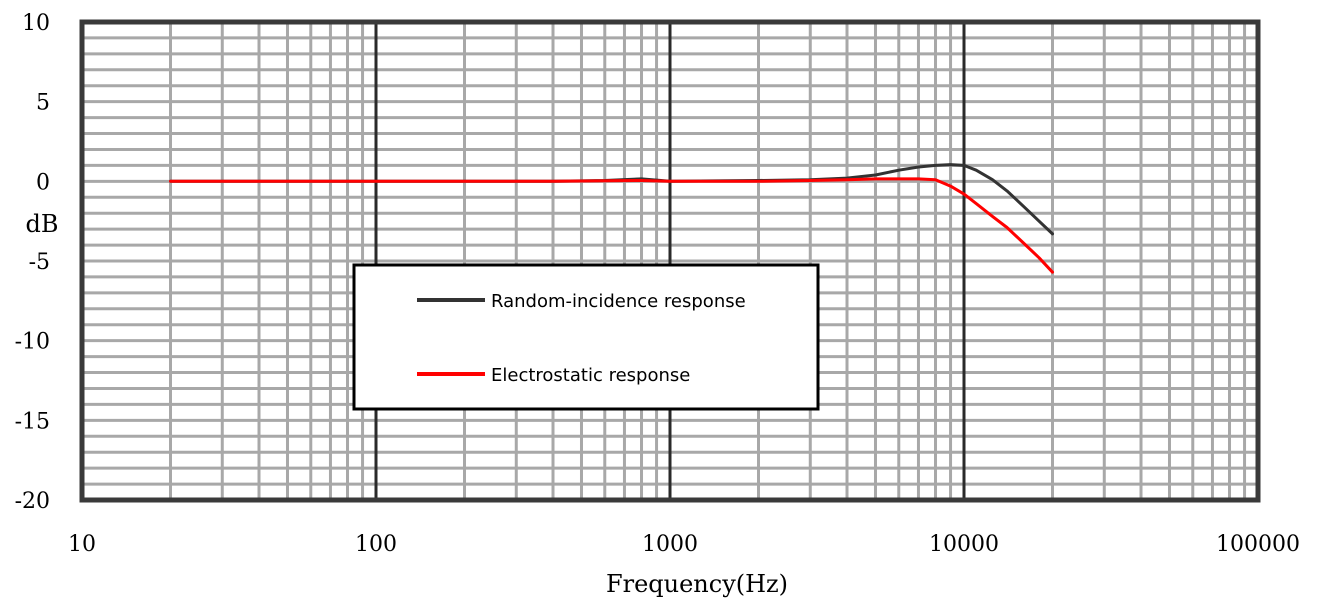 Image resolution: width=1321 pixels, height=603 pixels. I want to click on x-axis-label: Frequency(Hz), so click(697, 584).